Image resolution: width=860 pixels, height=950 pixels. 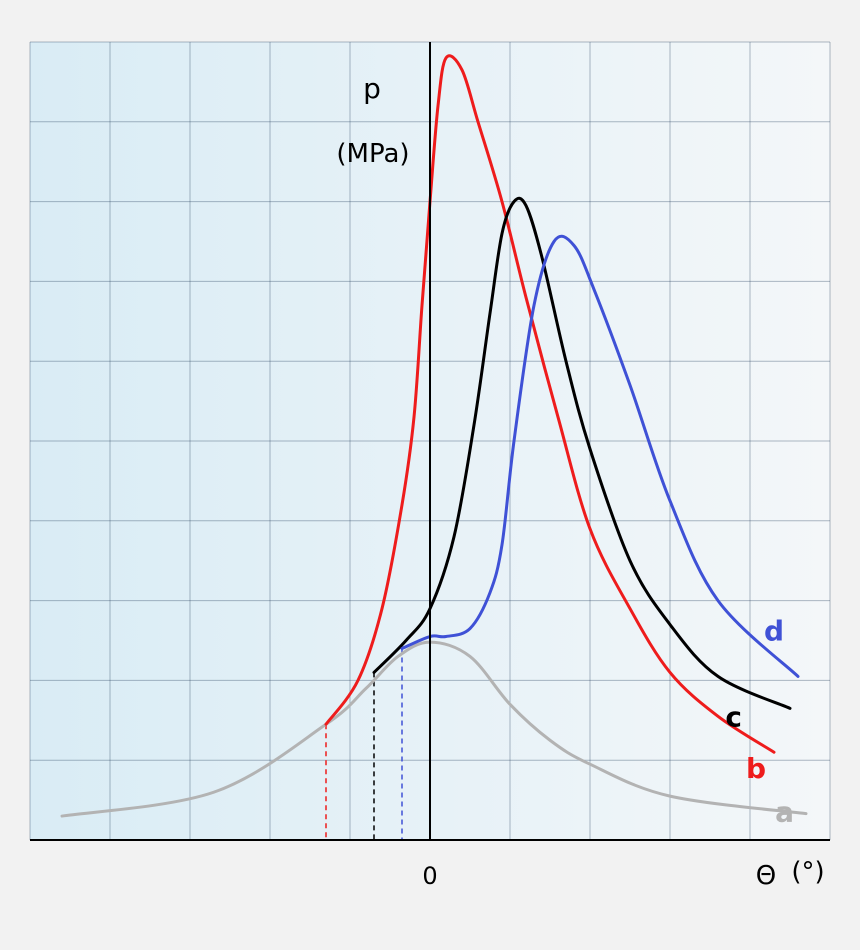 I want to click on x-axis-unit: (°), so click(x=807, y=872).